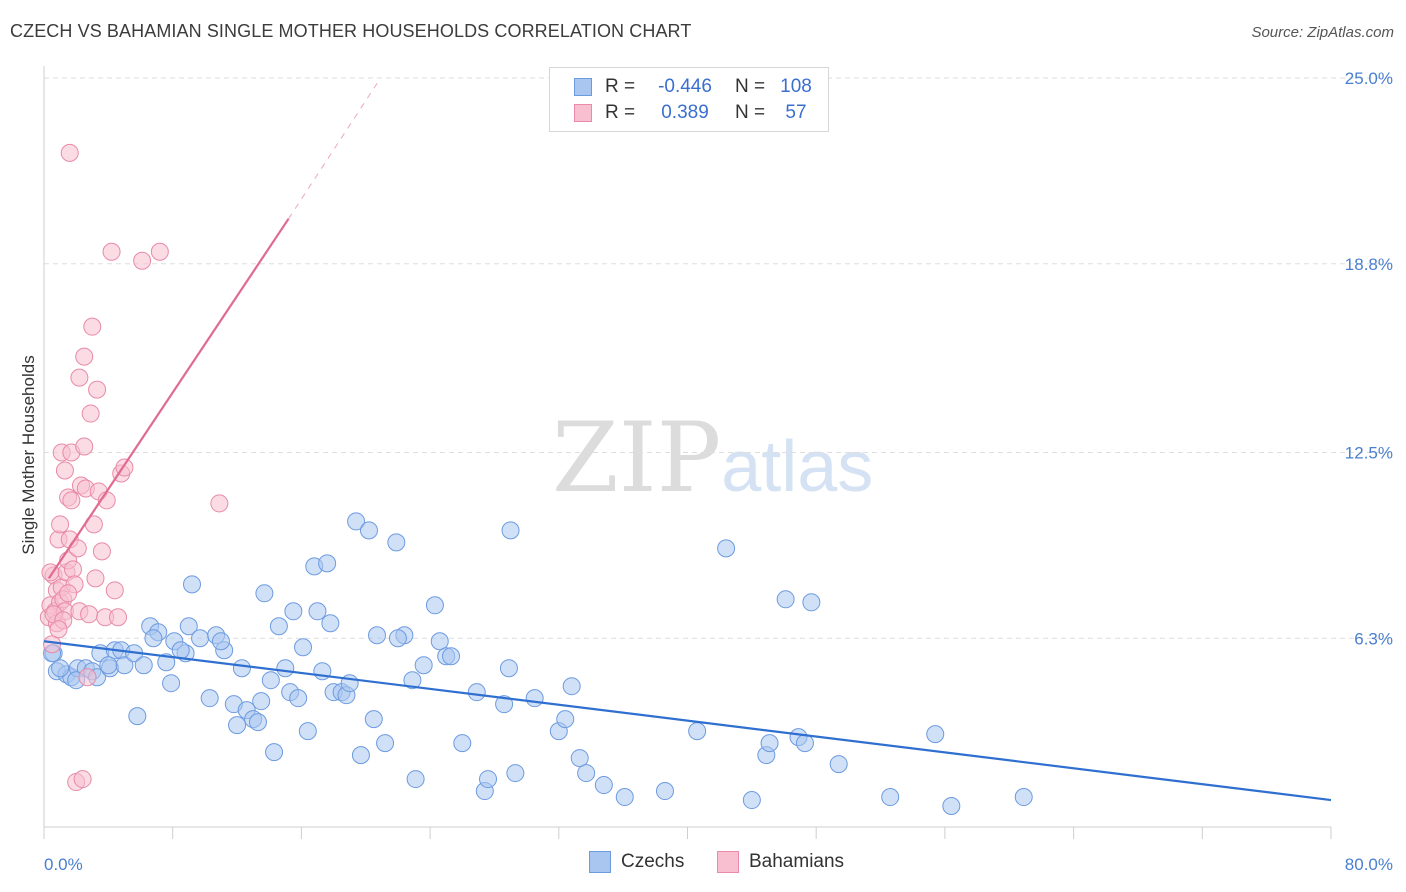 The image size is (1406, 892). I want to click on legend-r-value: -0.446, so click(685, 86).